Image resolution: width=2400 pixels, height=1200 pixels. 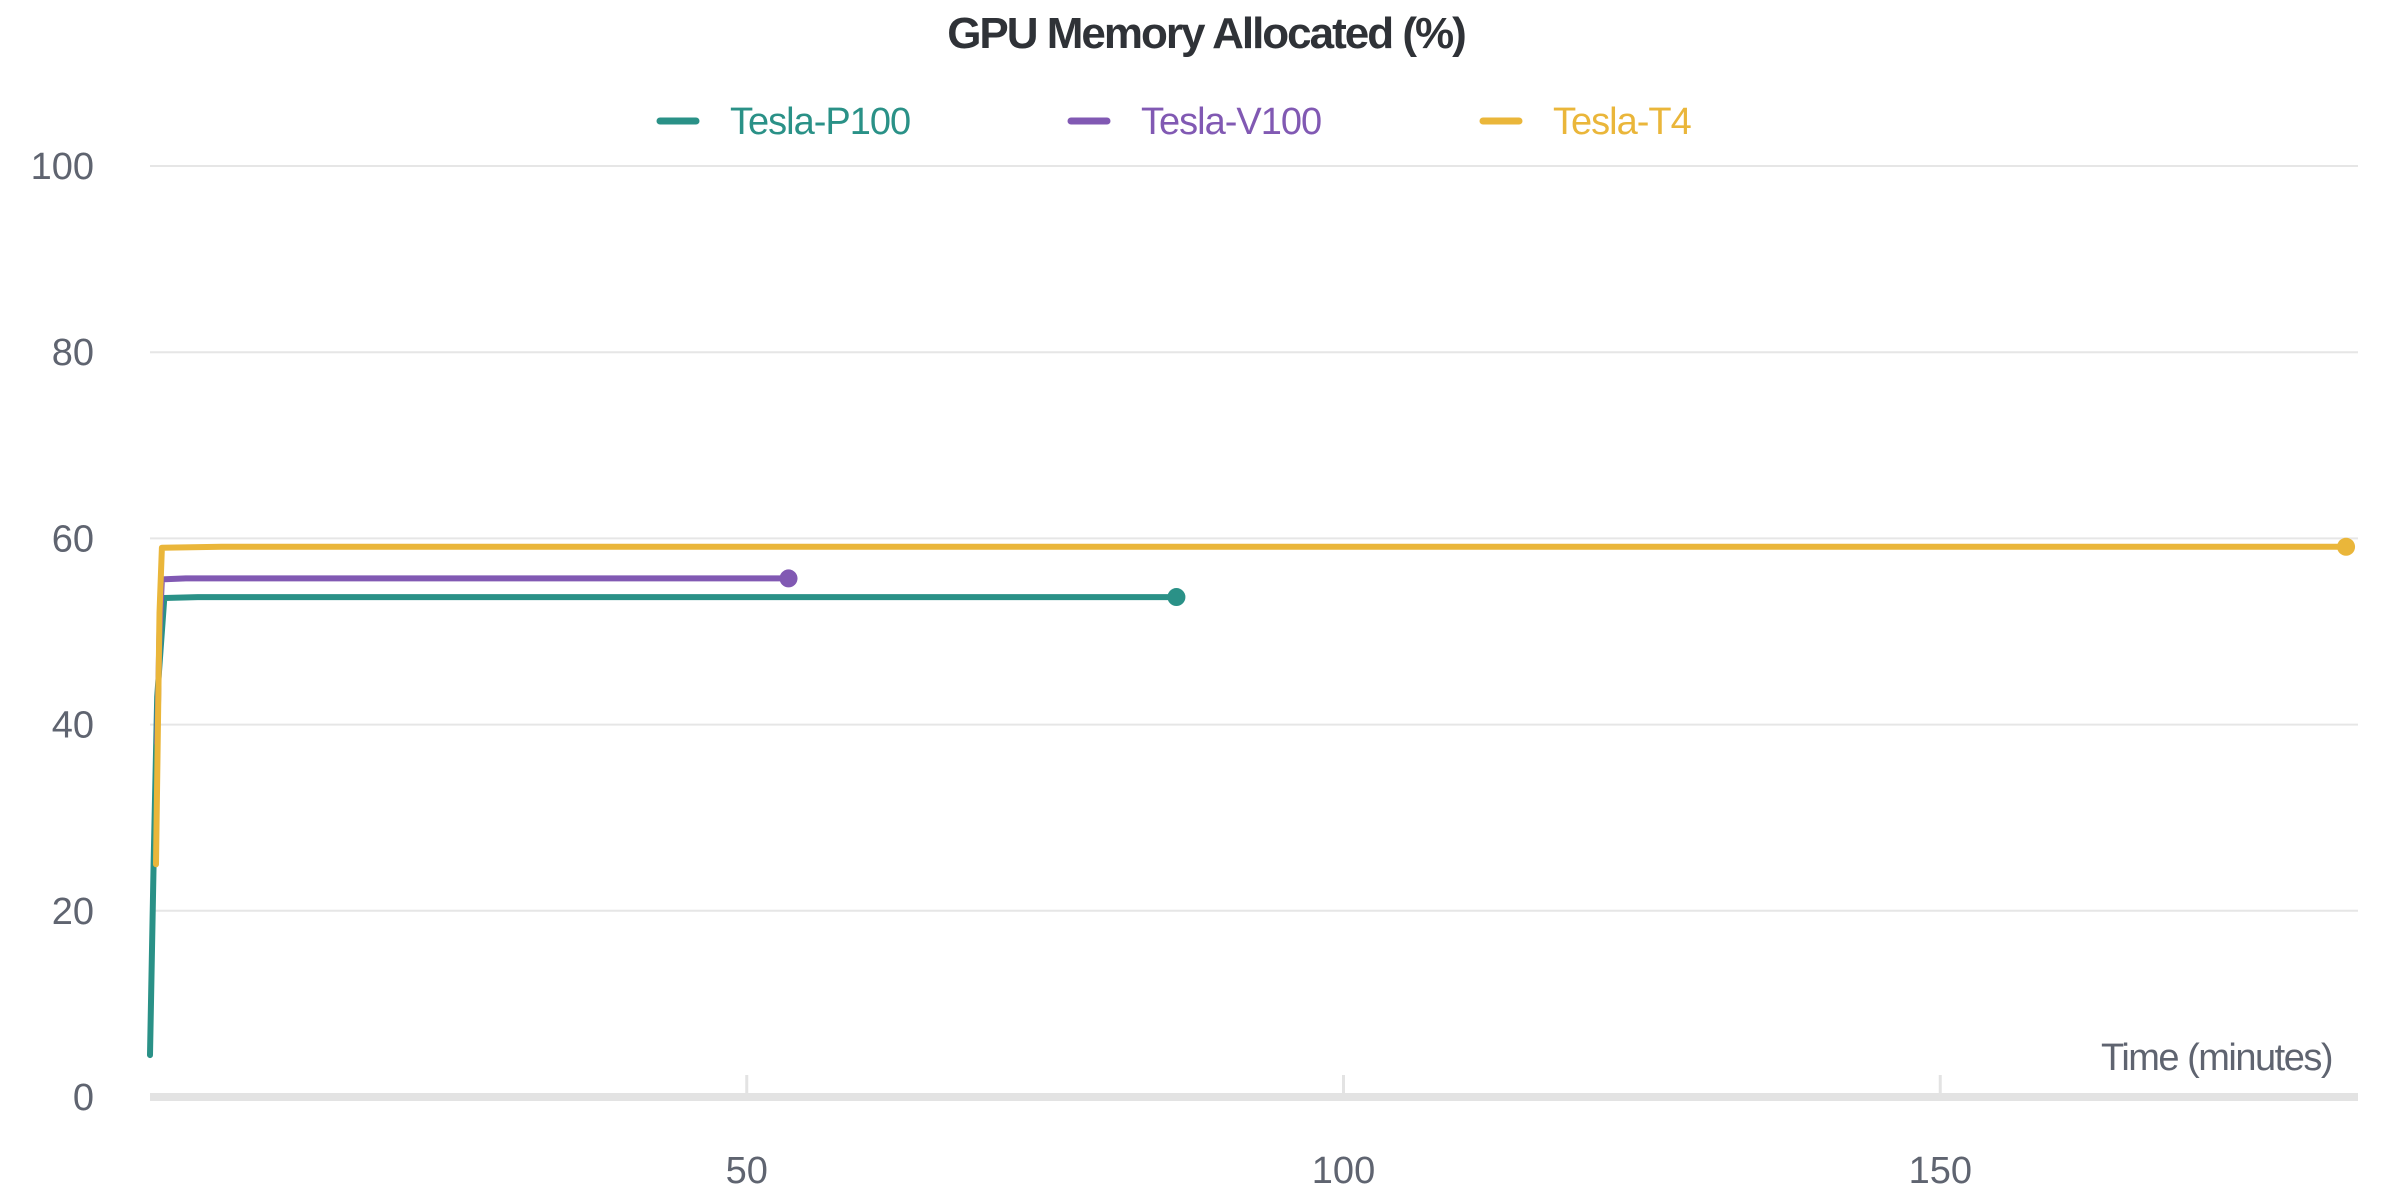 What do you see at coordinates (1206, 33) in the screenshot?
I see `chart-title: GPU Memory Allocated (%)` at bounding box center [1206, 33].